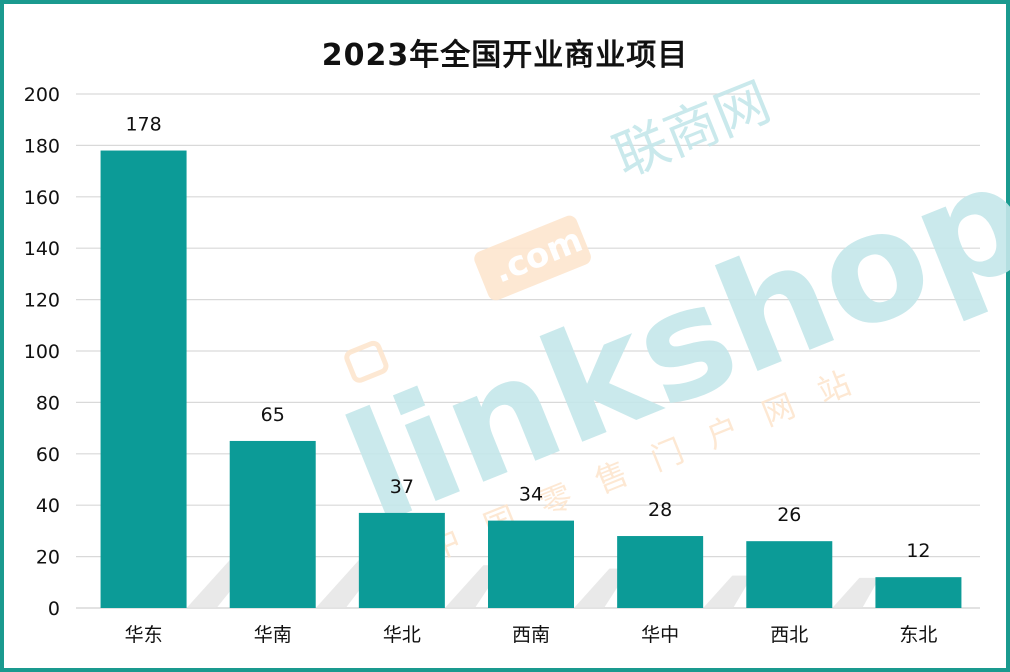 This screenshot has width=1010, height=672. I want to click on y-tick-label: 160, so click(42, 198).